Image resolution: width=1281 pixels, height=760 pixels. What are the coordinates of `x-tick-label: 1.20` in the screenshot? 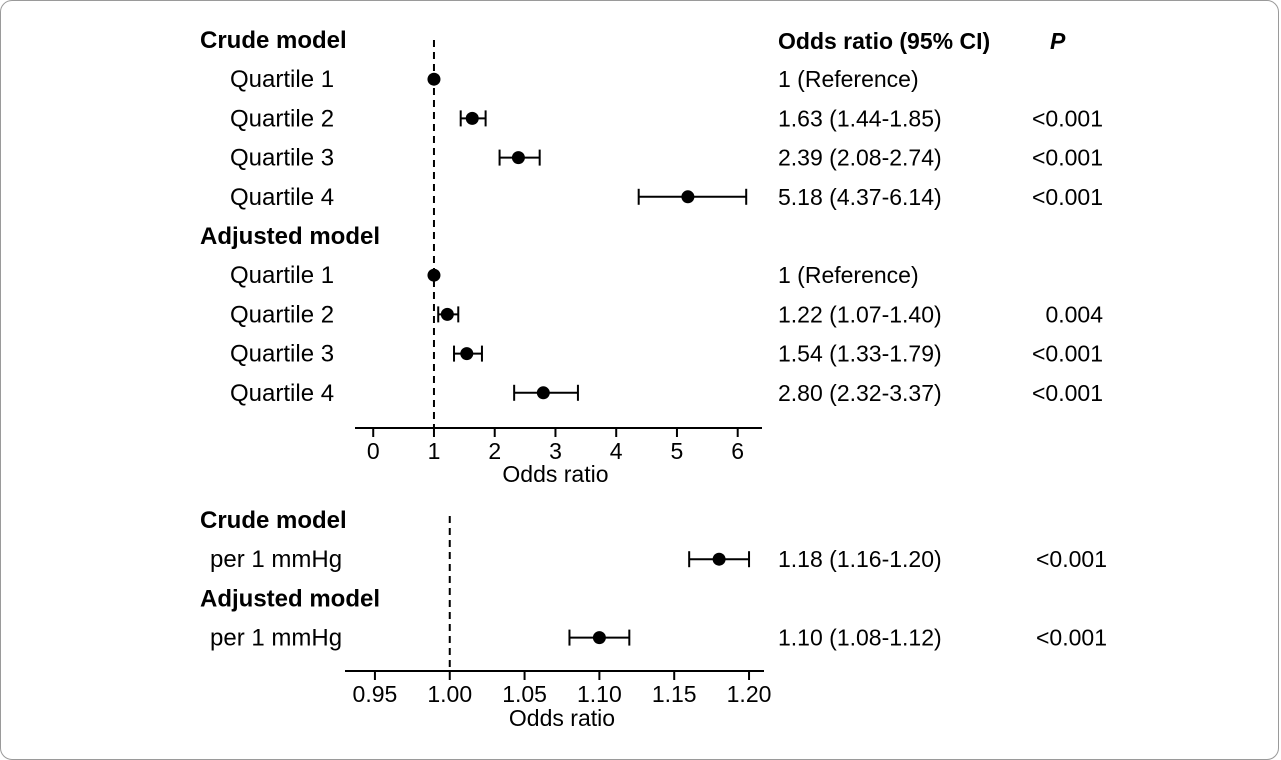 It's located at (749, 694).